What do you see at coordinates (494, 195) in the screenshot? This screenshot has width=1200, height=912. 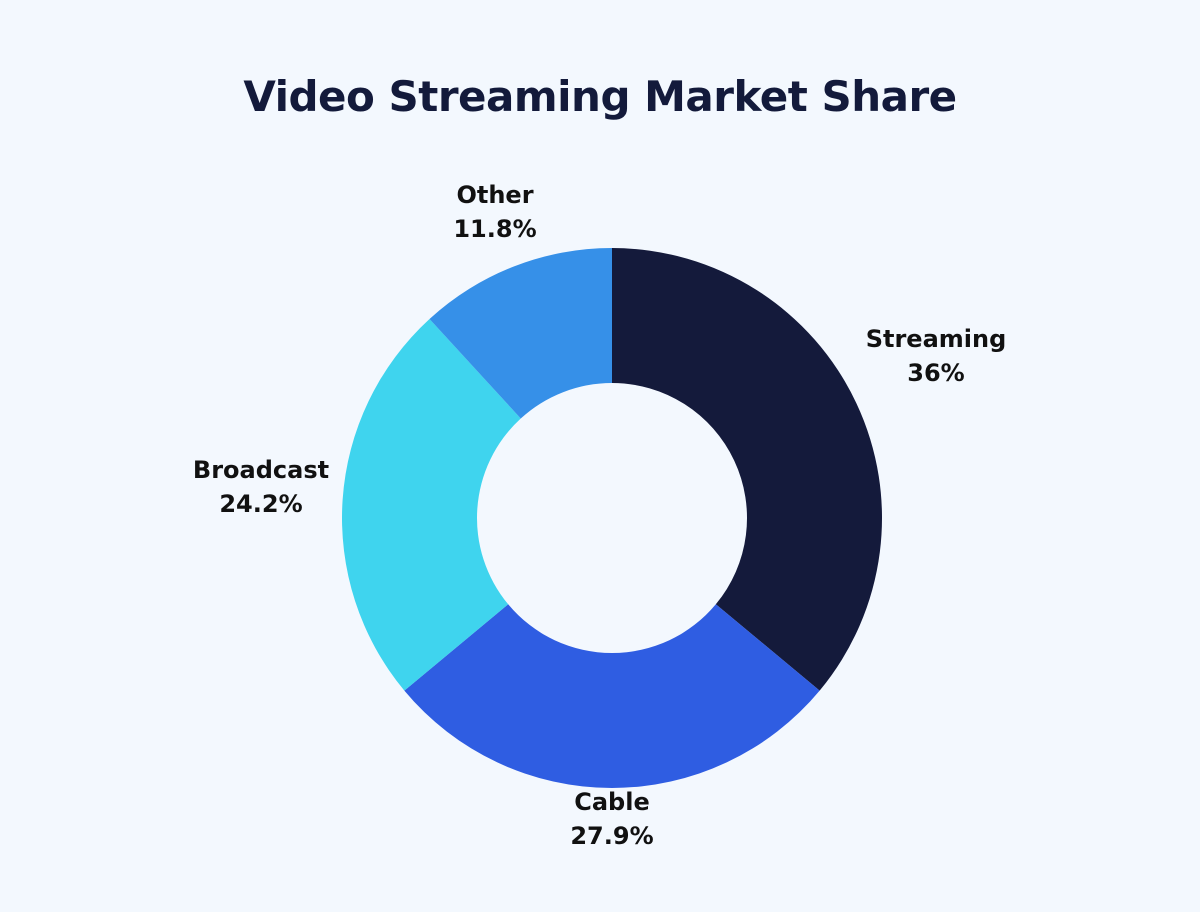 I see `label-other-name: Other` at bounding box center [494, 195].